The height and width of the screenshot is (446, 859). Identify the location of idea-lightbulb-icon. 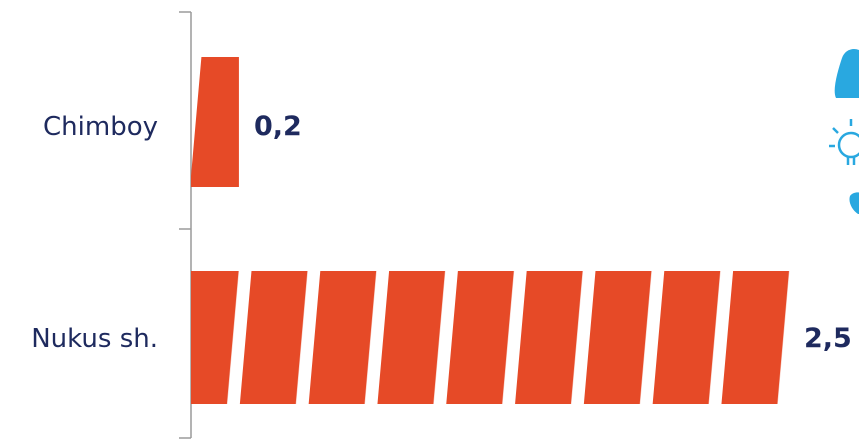
(844, 131).